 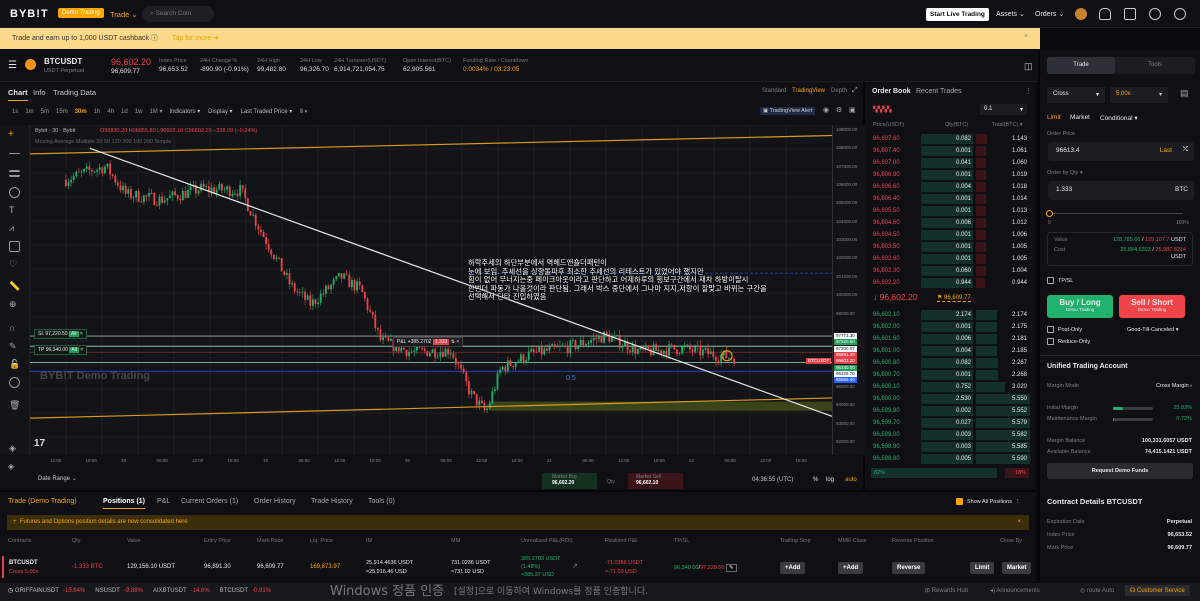 I want to click on ruler-icon: 📏, so click(x=15, y=286).